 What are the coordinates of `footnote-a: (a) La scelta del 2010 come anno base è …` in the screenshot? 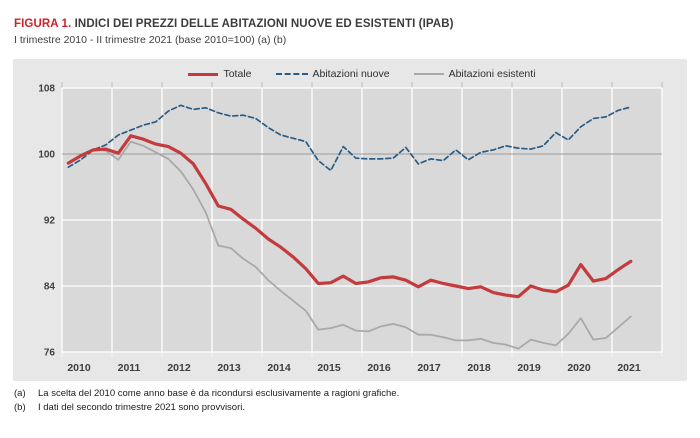 It's located at (206, 394).